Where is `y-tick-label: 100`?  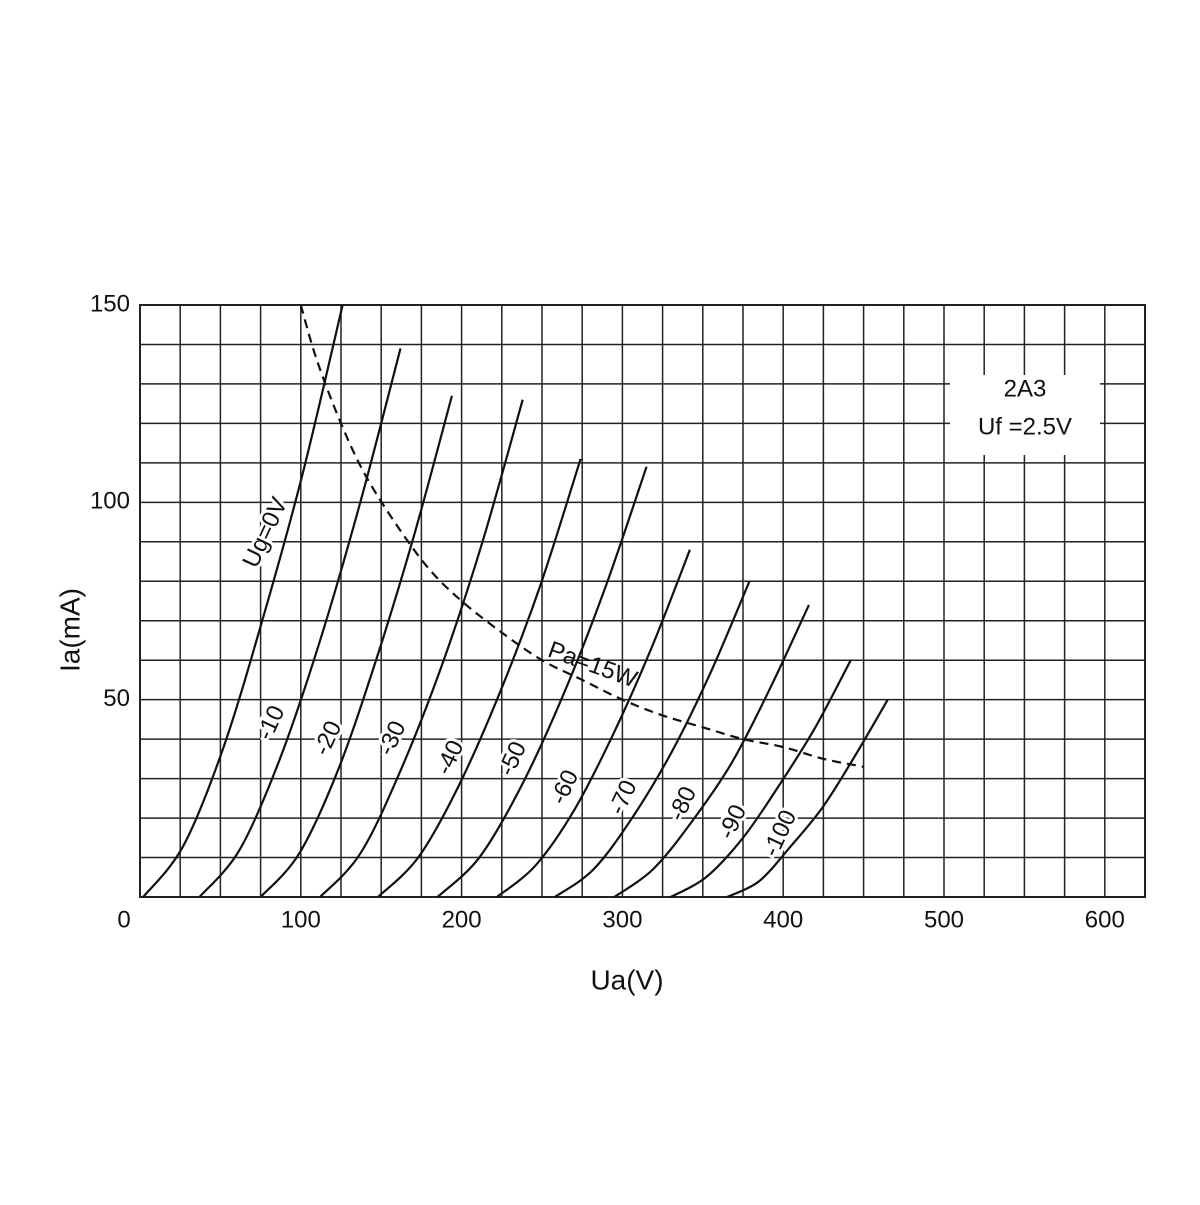
y-tick-label: 100 is located at coordinates (110, 501).